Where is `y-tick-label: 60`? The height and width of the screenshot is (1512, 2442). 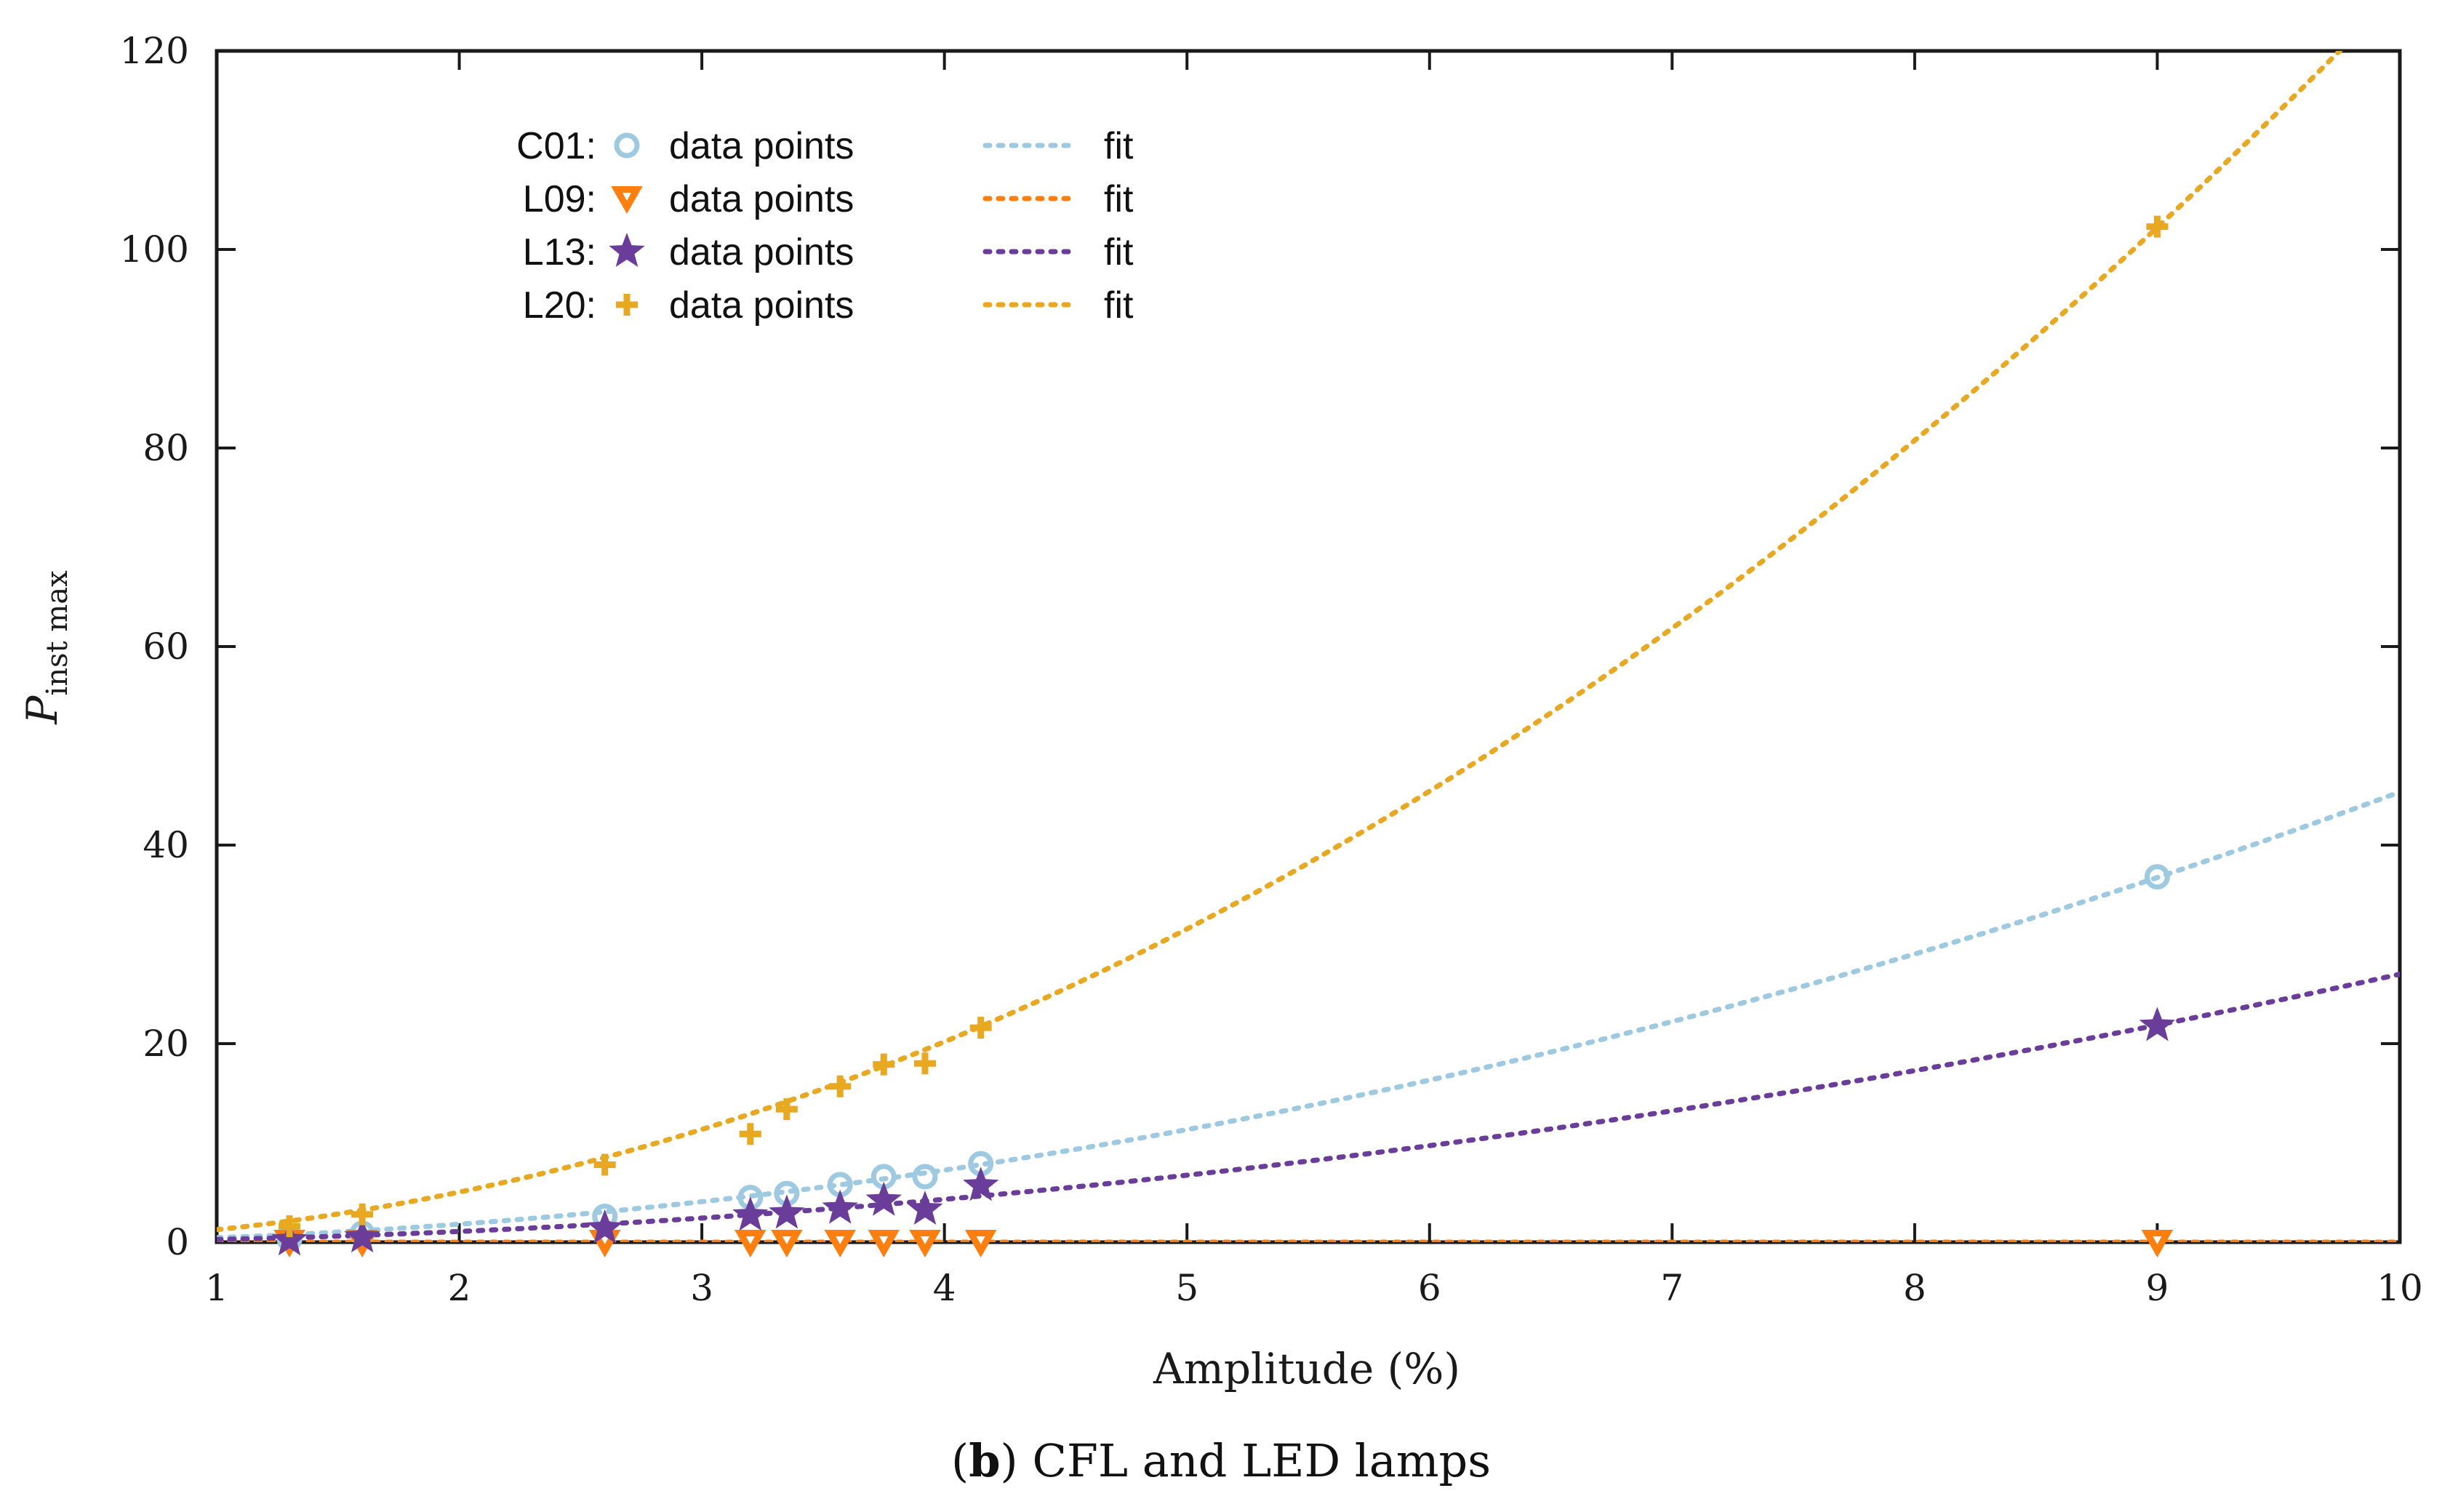 y-tick-label: 60 is located at coordinates (166, 646).